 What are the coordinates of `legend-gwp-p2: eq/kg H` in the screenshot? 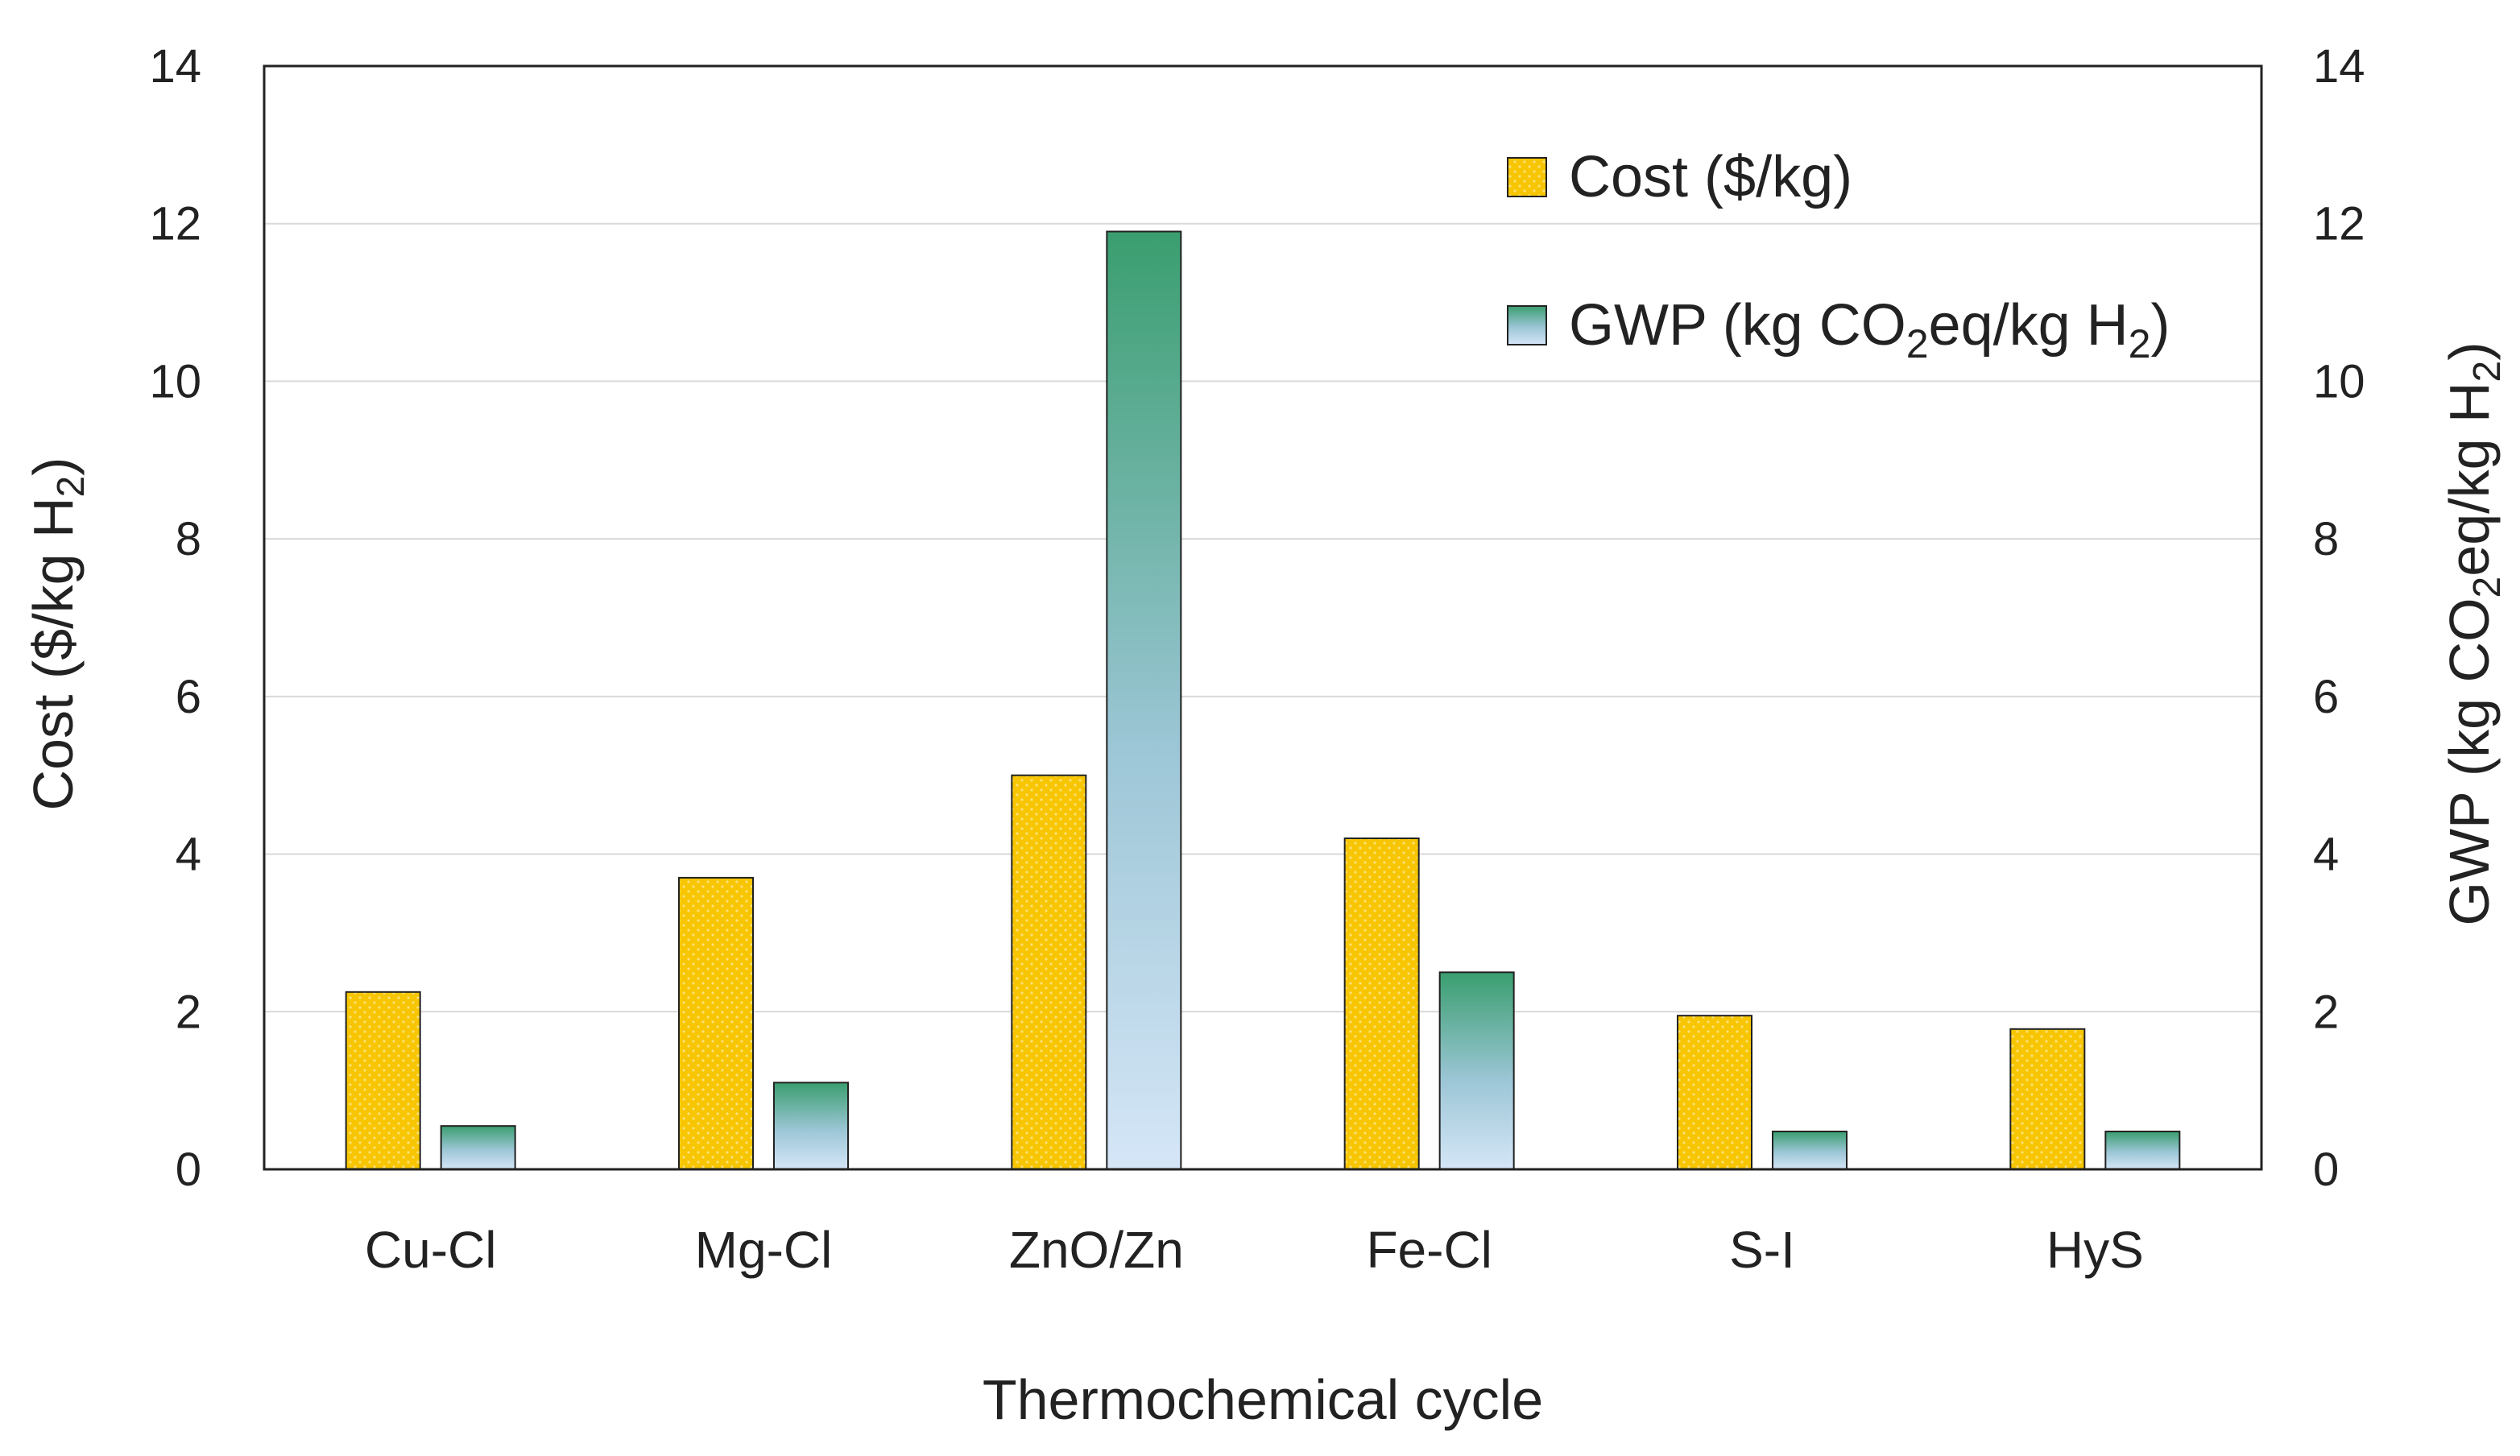 It's located at (2029, 325).